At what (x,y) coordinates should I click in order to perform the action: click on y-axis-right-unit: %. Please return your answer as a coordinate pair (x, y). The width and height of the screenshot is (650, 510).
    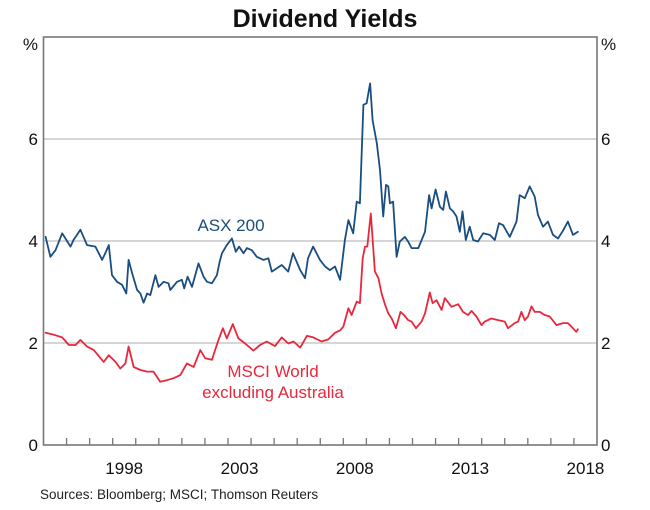
    Looking at the image, I should click on (608, 44).